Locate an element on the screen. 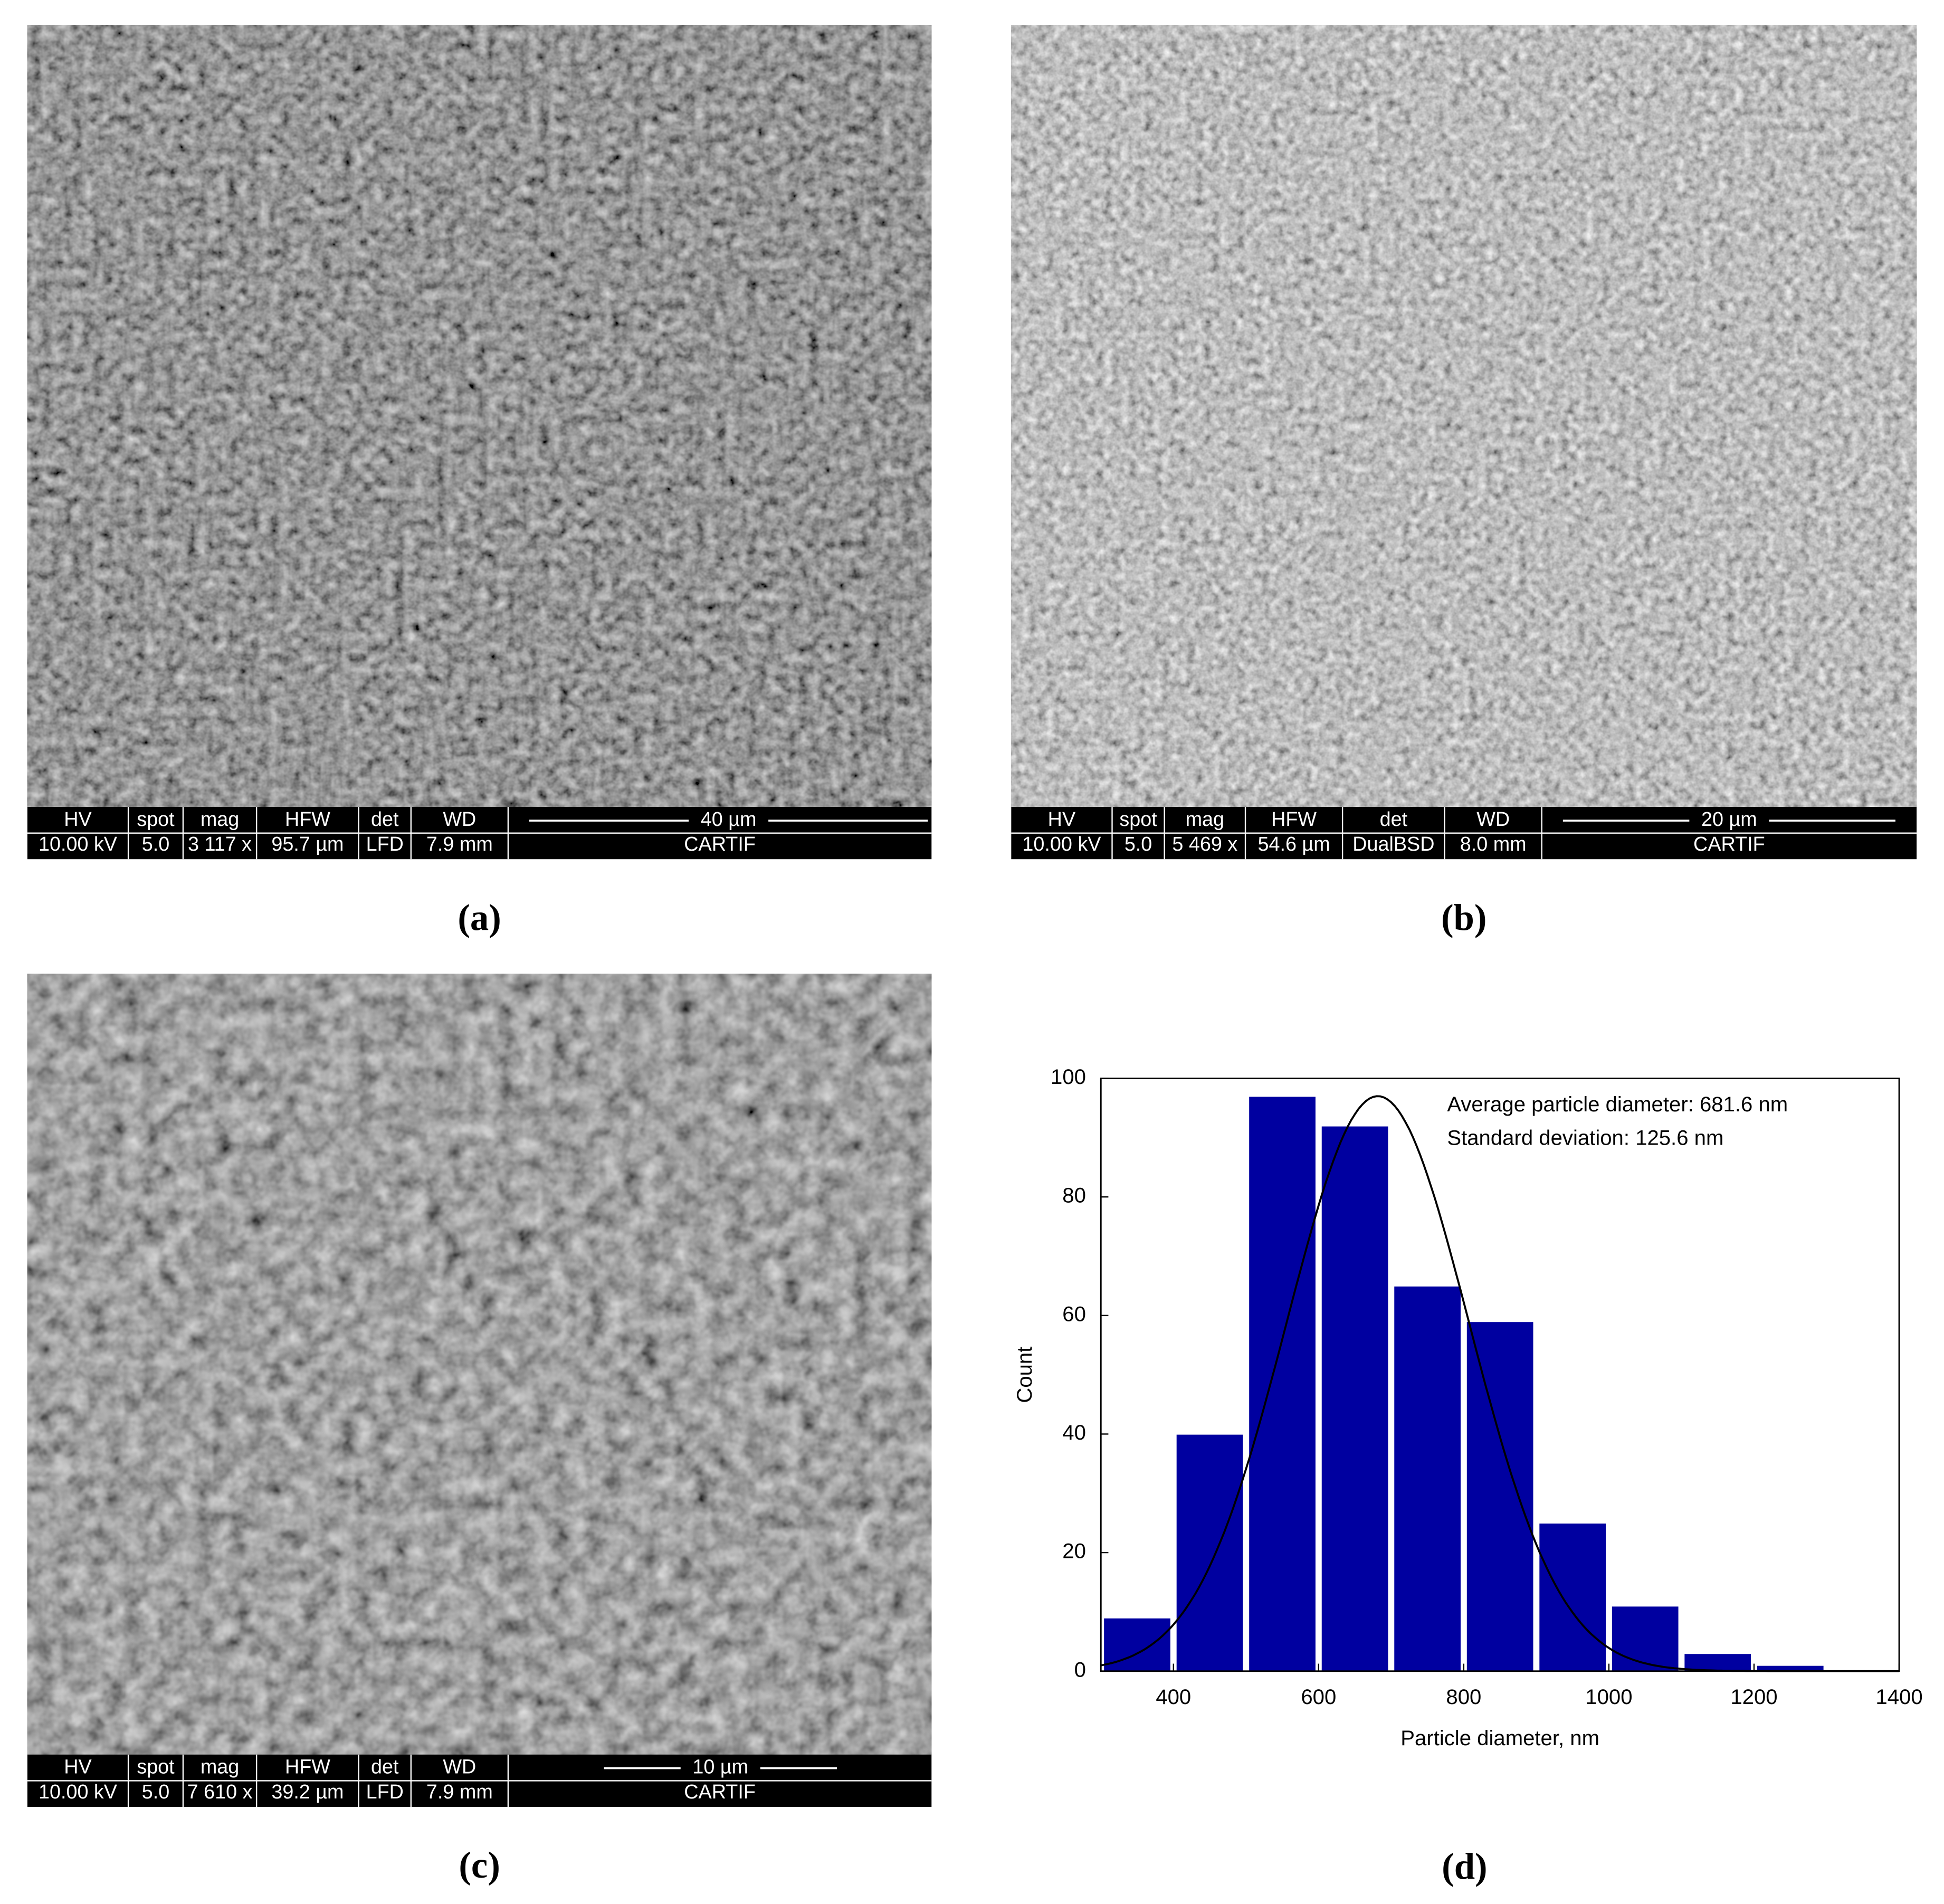 This screenshot has height=1904, width=1944. y-tick-label: 40 is located at coordinates (1074, 1432).